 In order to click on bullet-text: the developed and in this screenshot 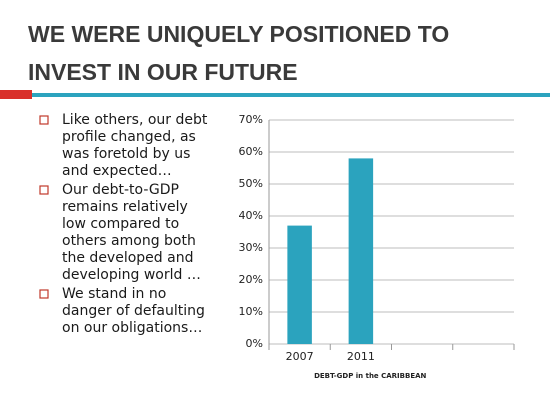, I will do `click(127, 258)`.